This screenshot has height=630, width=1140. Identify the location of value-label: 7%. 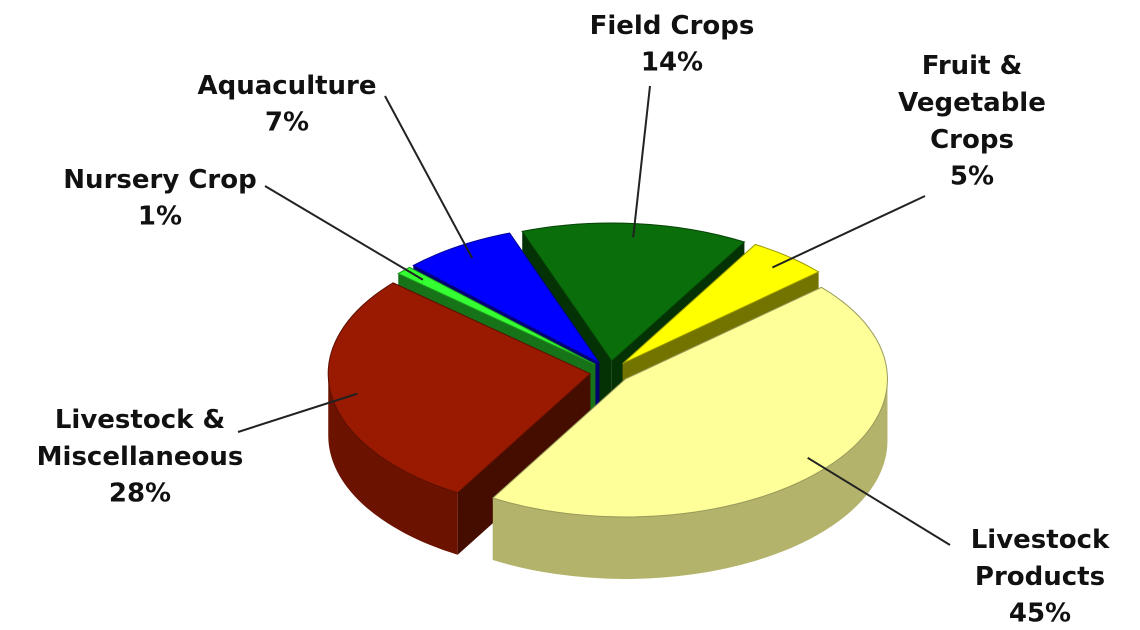
(287, 123).